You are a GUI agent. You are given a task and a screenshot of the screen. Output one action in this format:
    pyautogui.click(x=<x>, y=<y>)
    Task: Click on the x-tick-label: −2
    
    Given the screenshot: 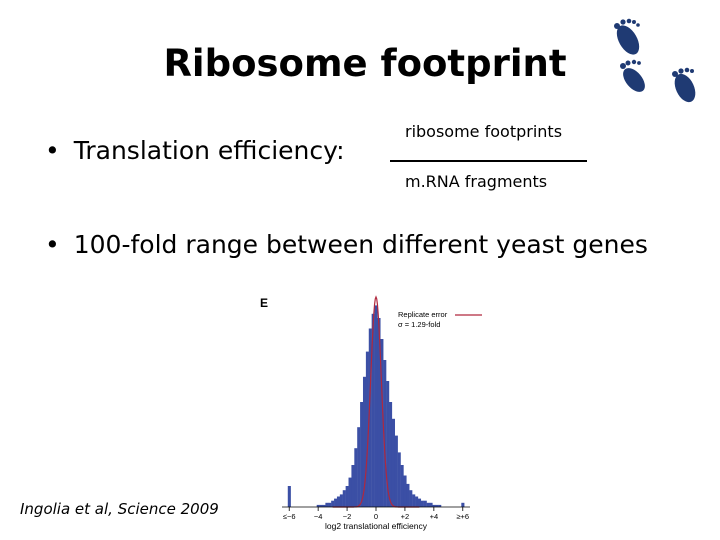 What is the action you would take?
    pyautogui.click(x=347, y=516)
    